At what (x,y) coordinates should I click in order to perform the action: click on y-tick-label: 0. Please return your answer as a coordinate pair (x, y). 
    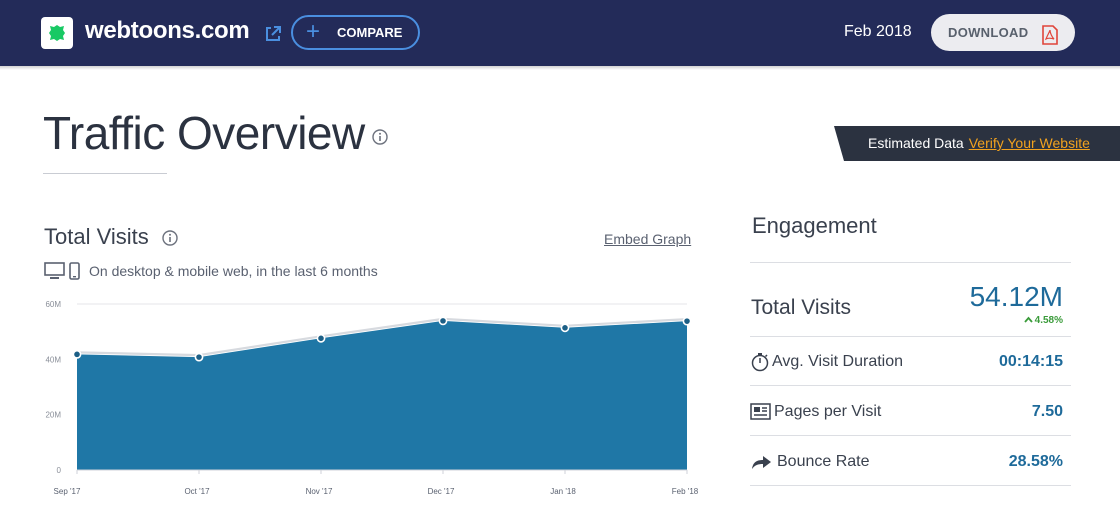
    Looking at the image, I should click on (59, 470).